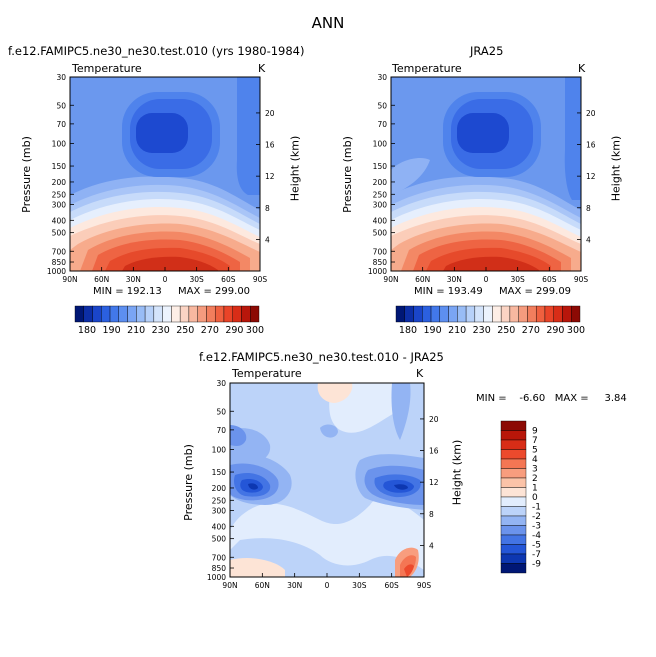  What do you see at coordinates (260, 279) in the screenshot?
I see `panel1-xtick-label: 90S` at bounding box center [260, 279].